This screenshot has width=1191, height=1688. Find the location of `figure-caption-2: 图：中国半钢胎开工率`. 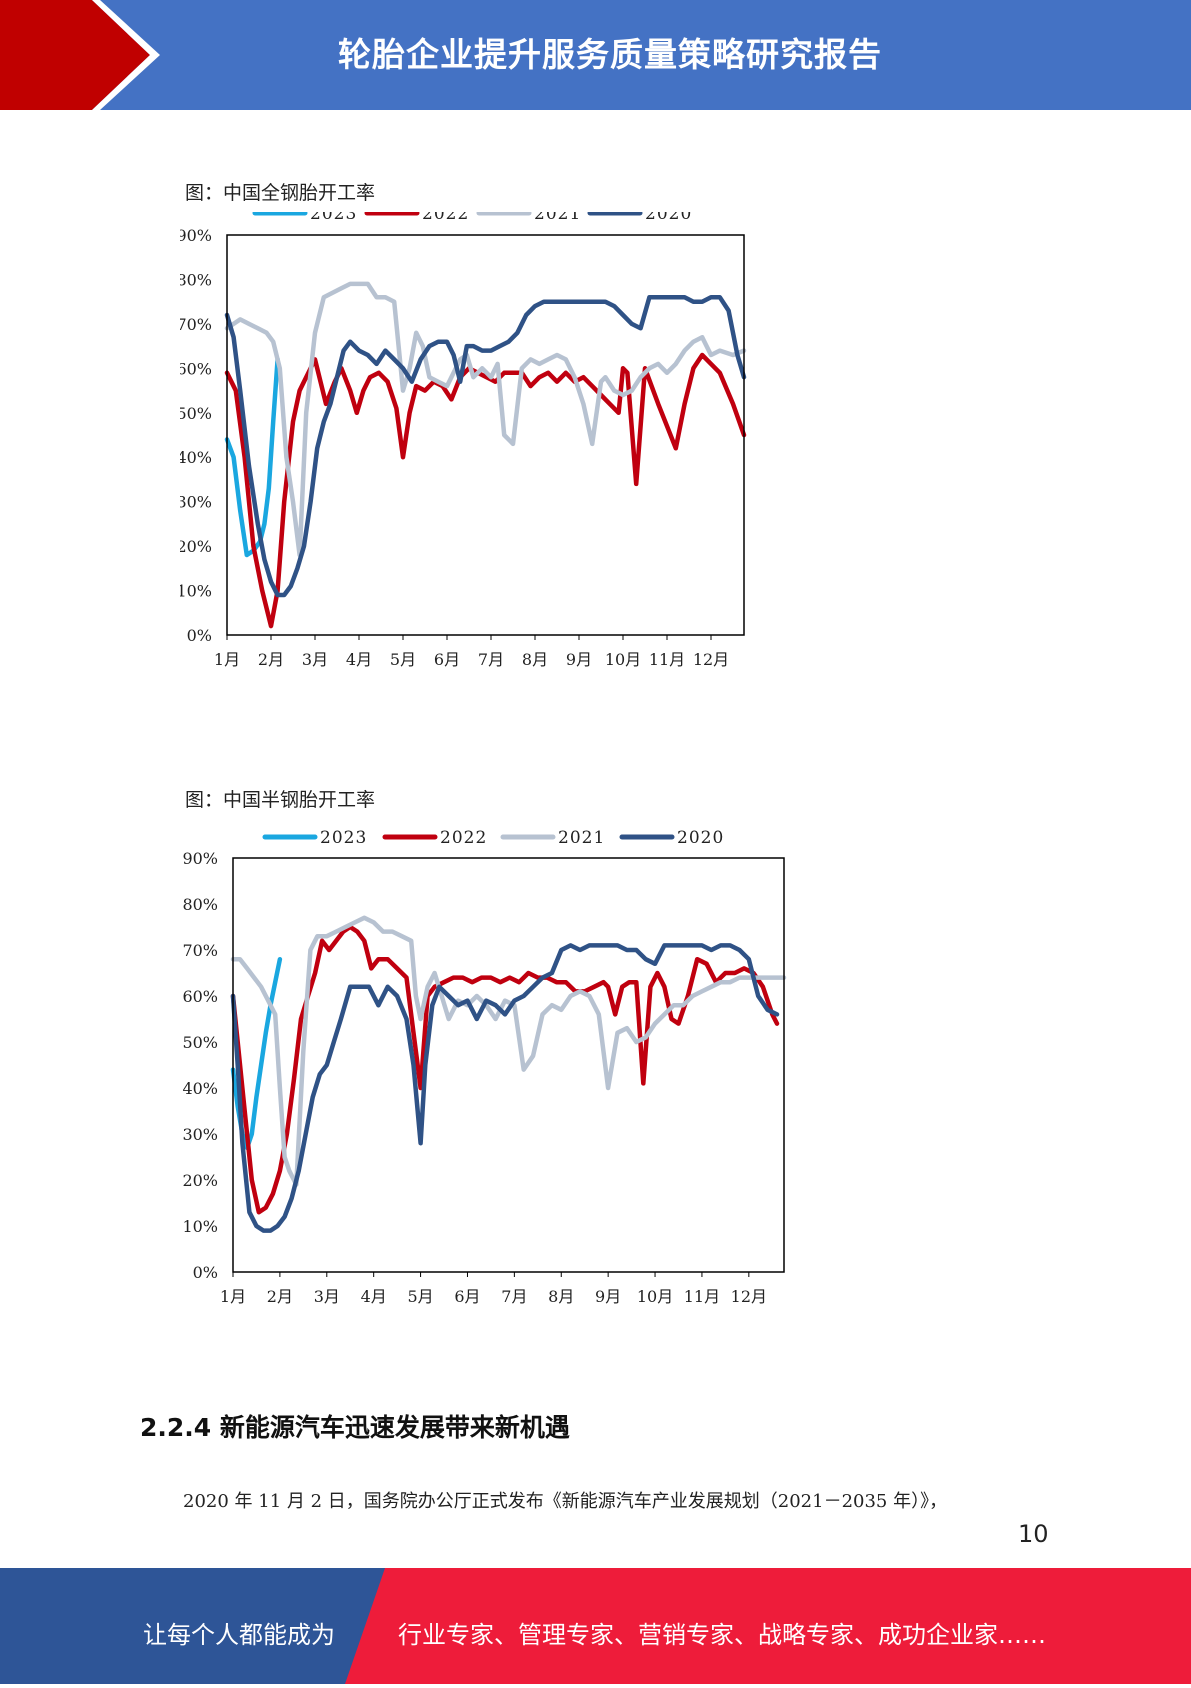

figure-caption-2: 图：中国半钢胎开工率 is located at coordinates (280, 800).